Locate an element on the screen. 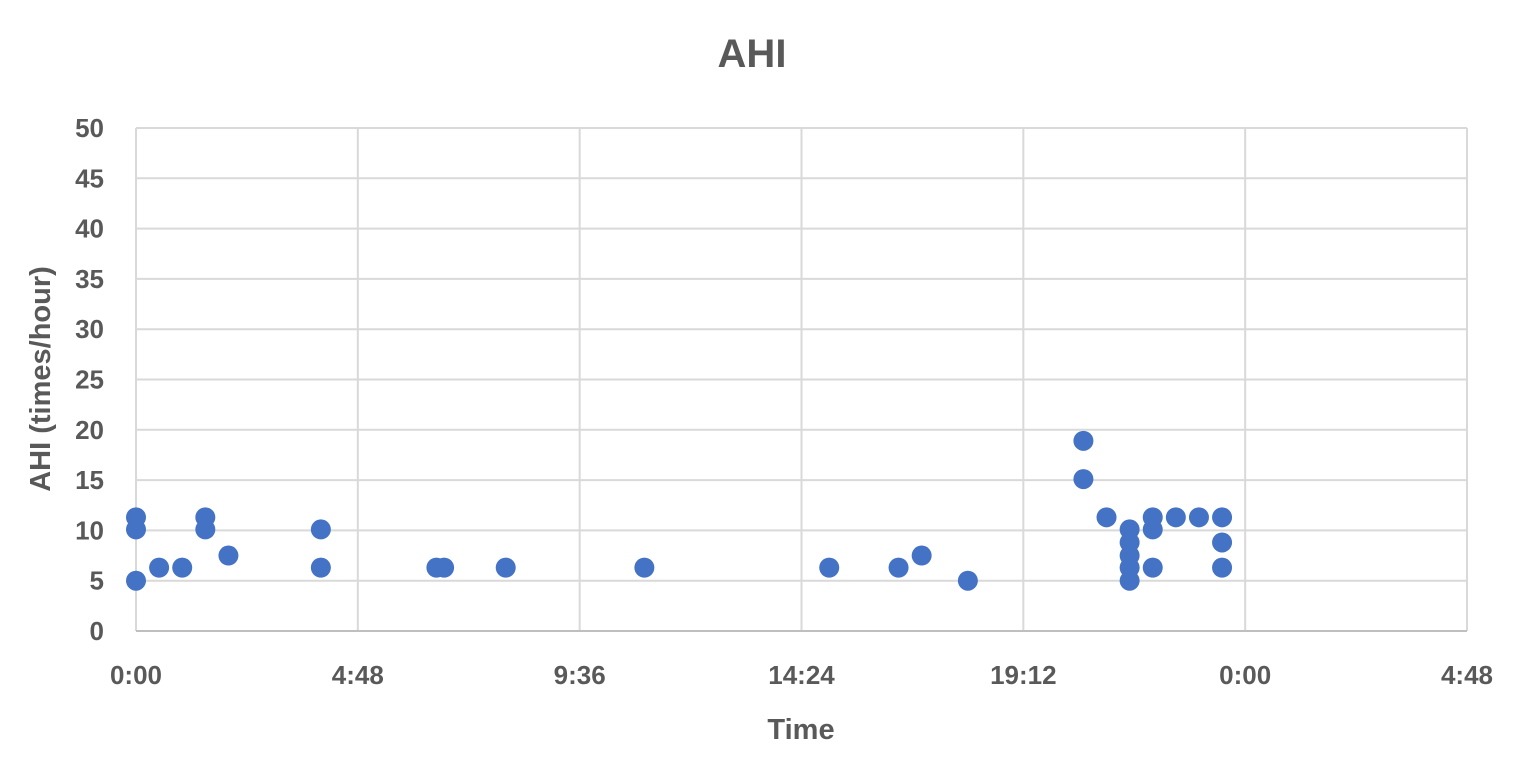 This screenshot has width=1513, height=757. y-tick-label: 15 is located at coordinates (89, 480).